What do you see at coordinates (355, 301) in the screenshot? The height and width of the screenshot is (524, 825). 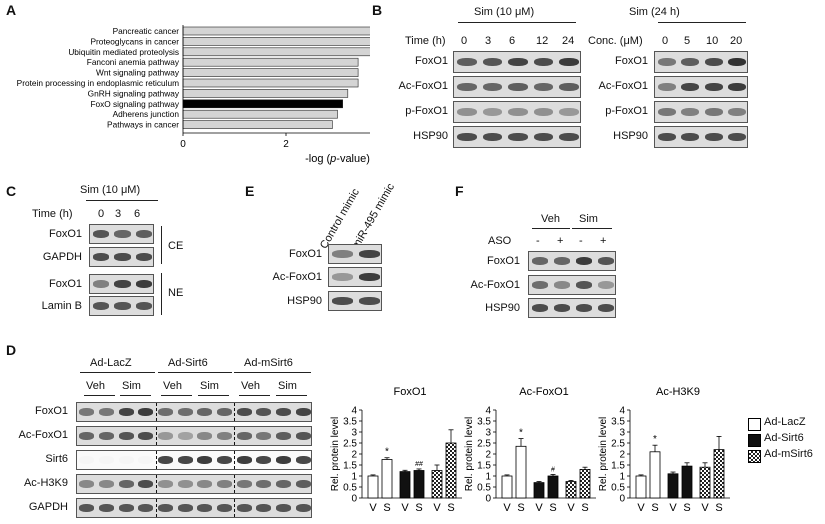 I see `e-blot` at bounding box center [355, 301].